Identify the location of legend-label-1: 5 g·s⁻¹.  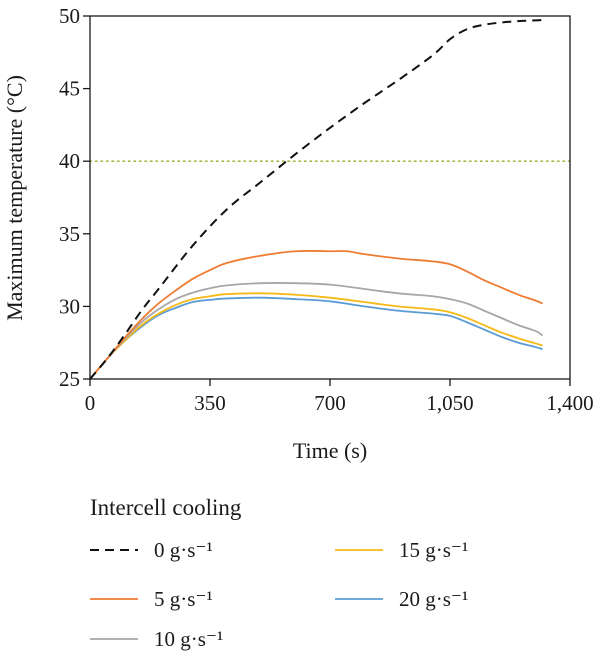
(183, 599).